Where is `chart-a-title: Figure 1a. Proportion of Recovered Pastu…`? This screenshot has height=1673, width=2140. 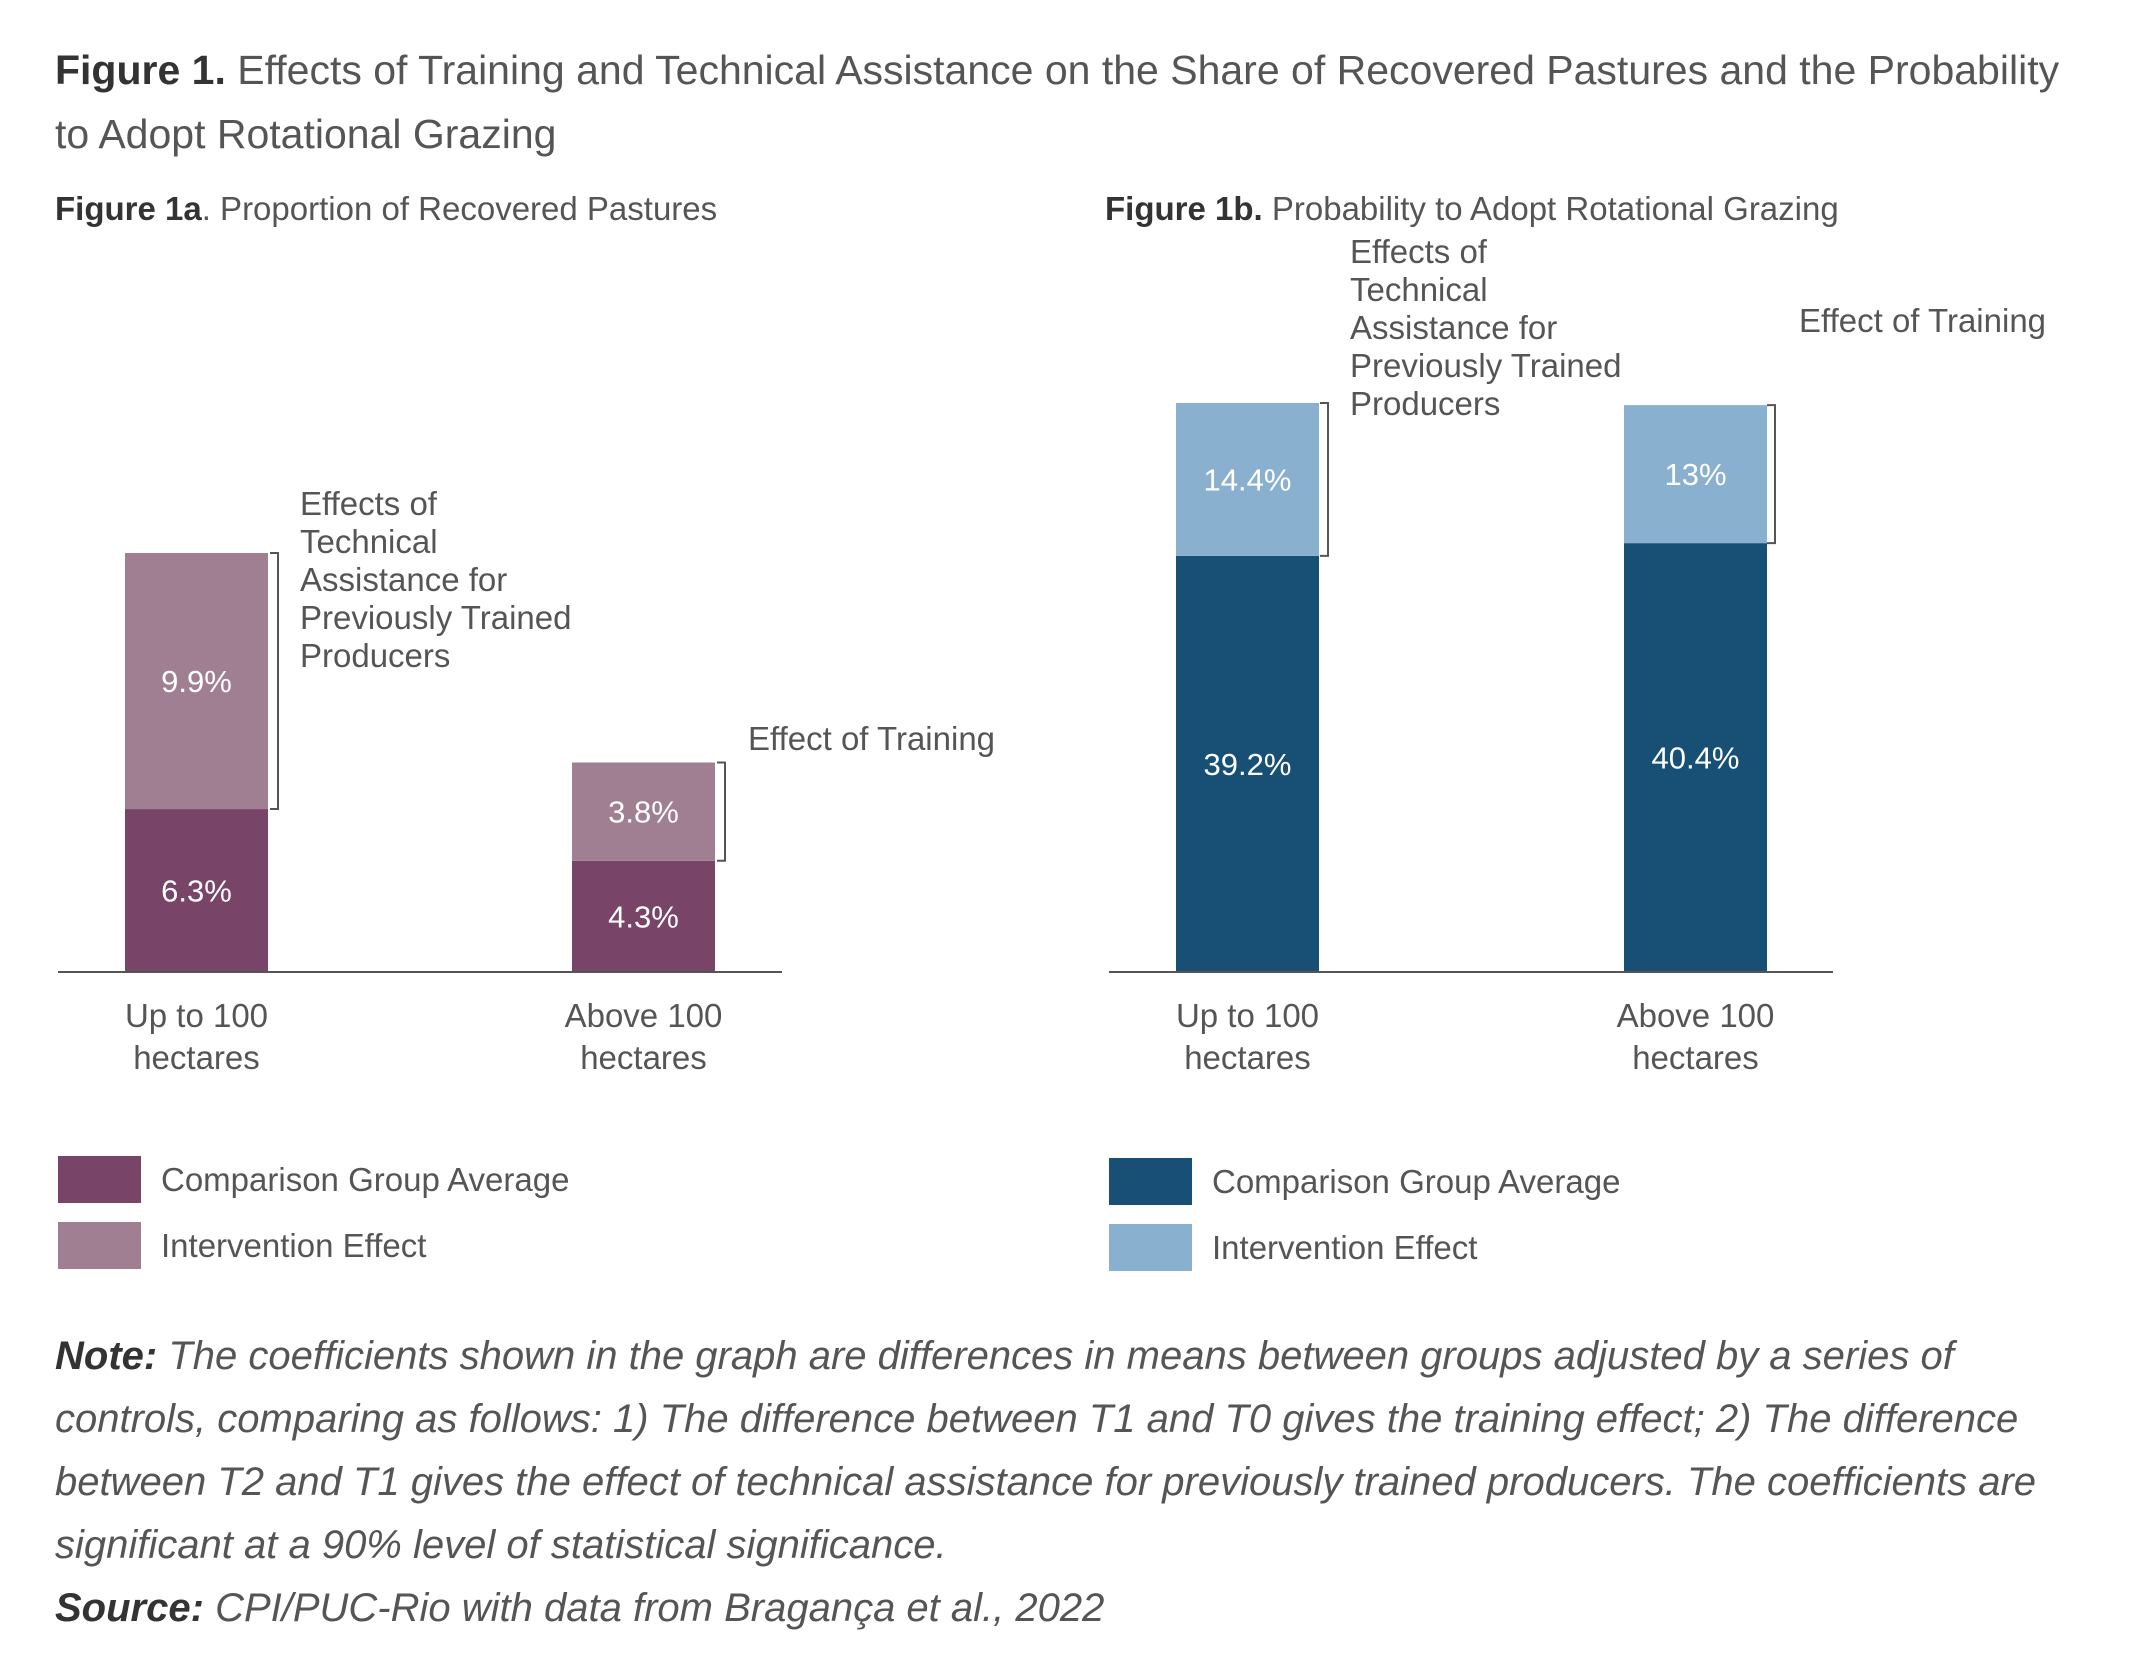
chart-a-title: Figure 1a. Proportion of Recovered Pastu… is located at coordinates (386, 209).